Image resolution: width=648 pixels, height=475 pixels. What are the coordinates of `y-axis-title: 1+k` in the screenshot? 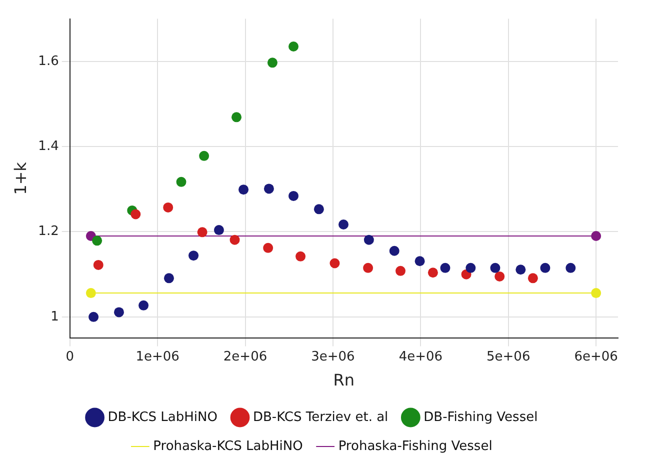 It's located at (20, 178).